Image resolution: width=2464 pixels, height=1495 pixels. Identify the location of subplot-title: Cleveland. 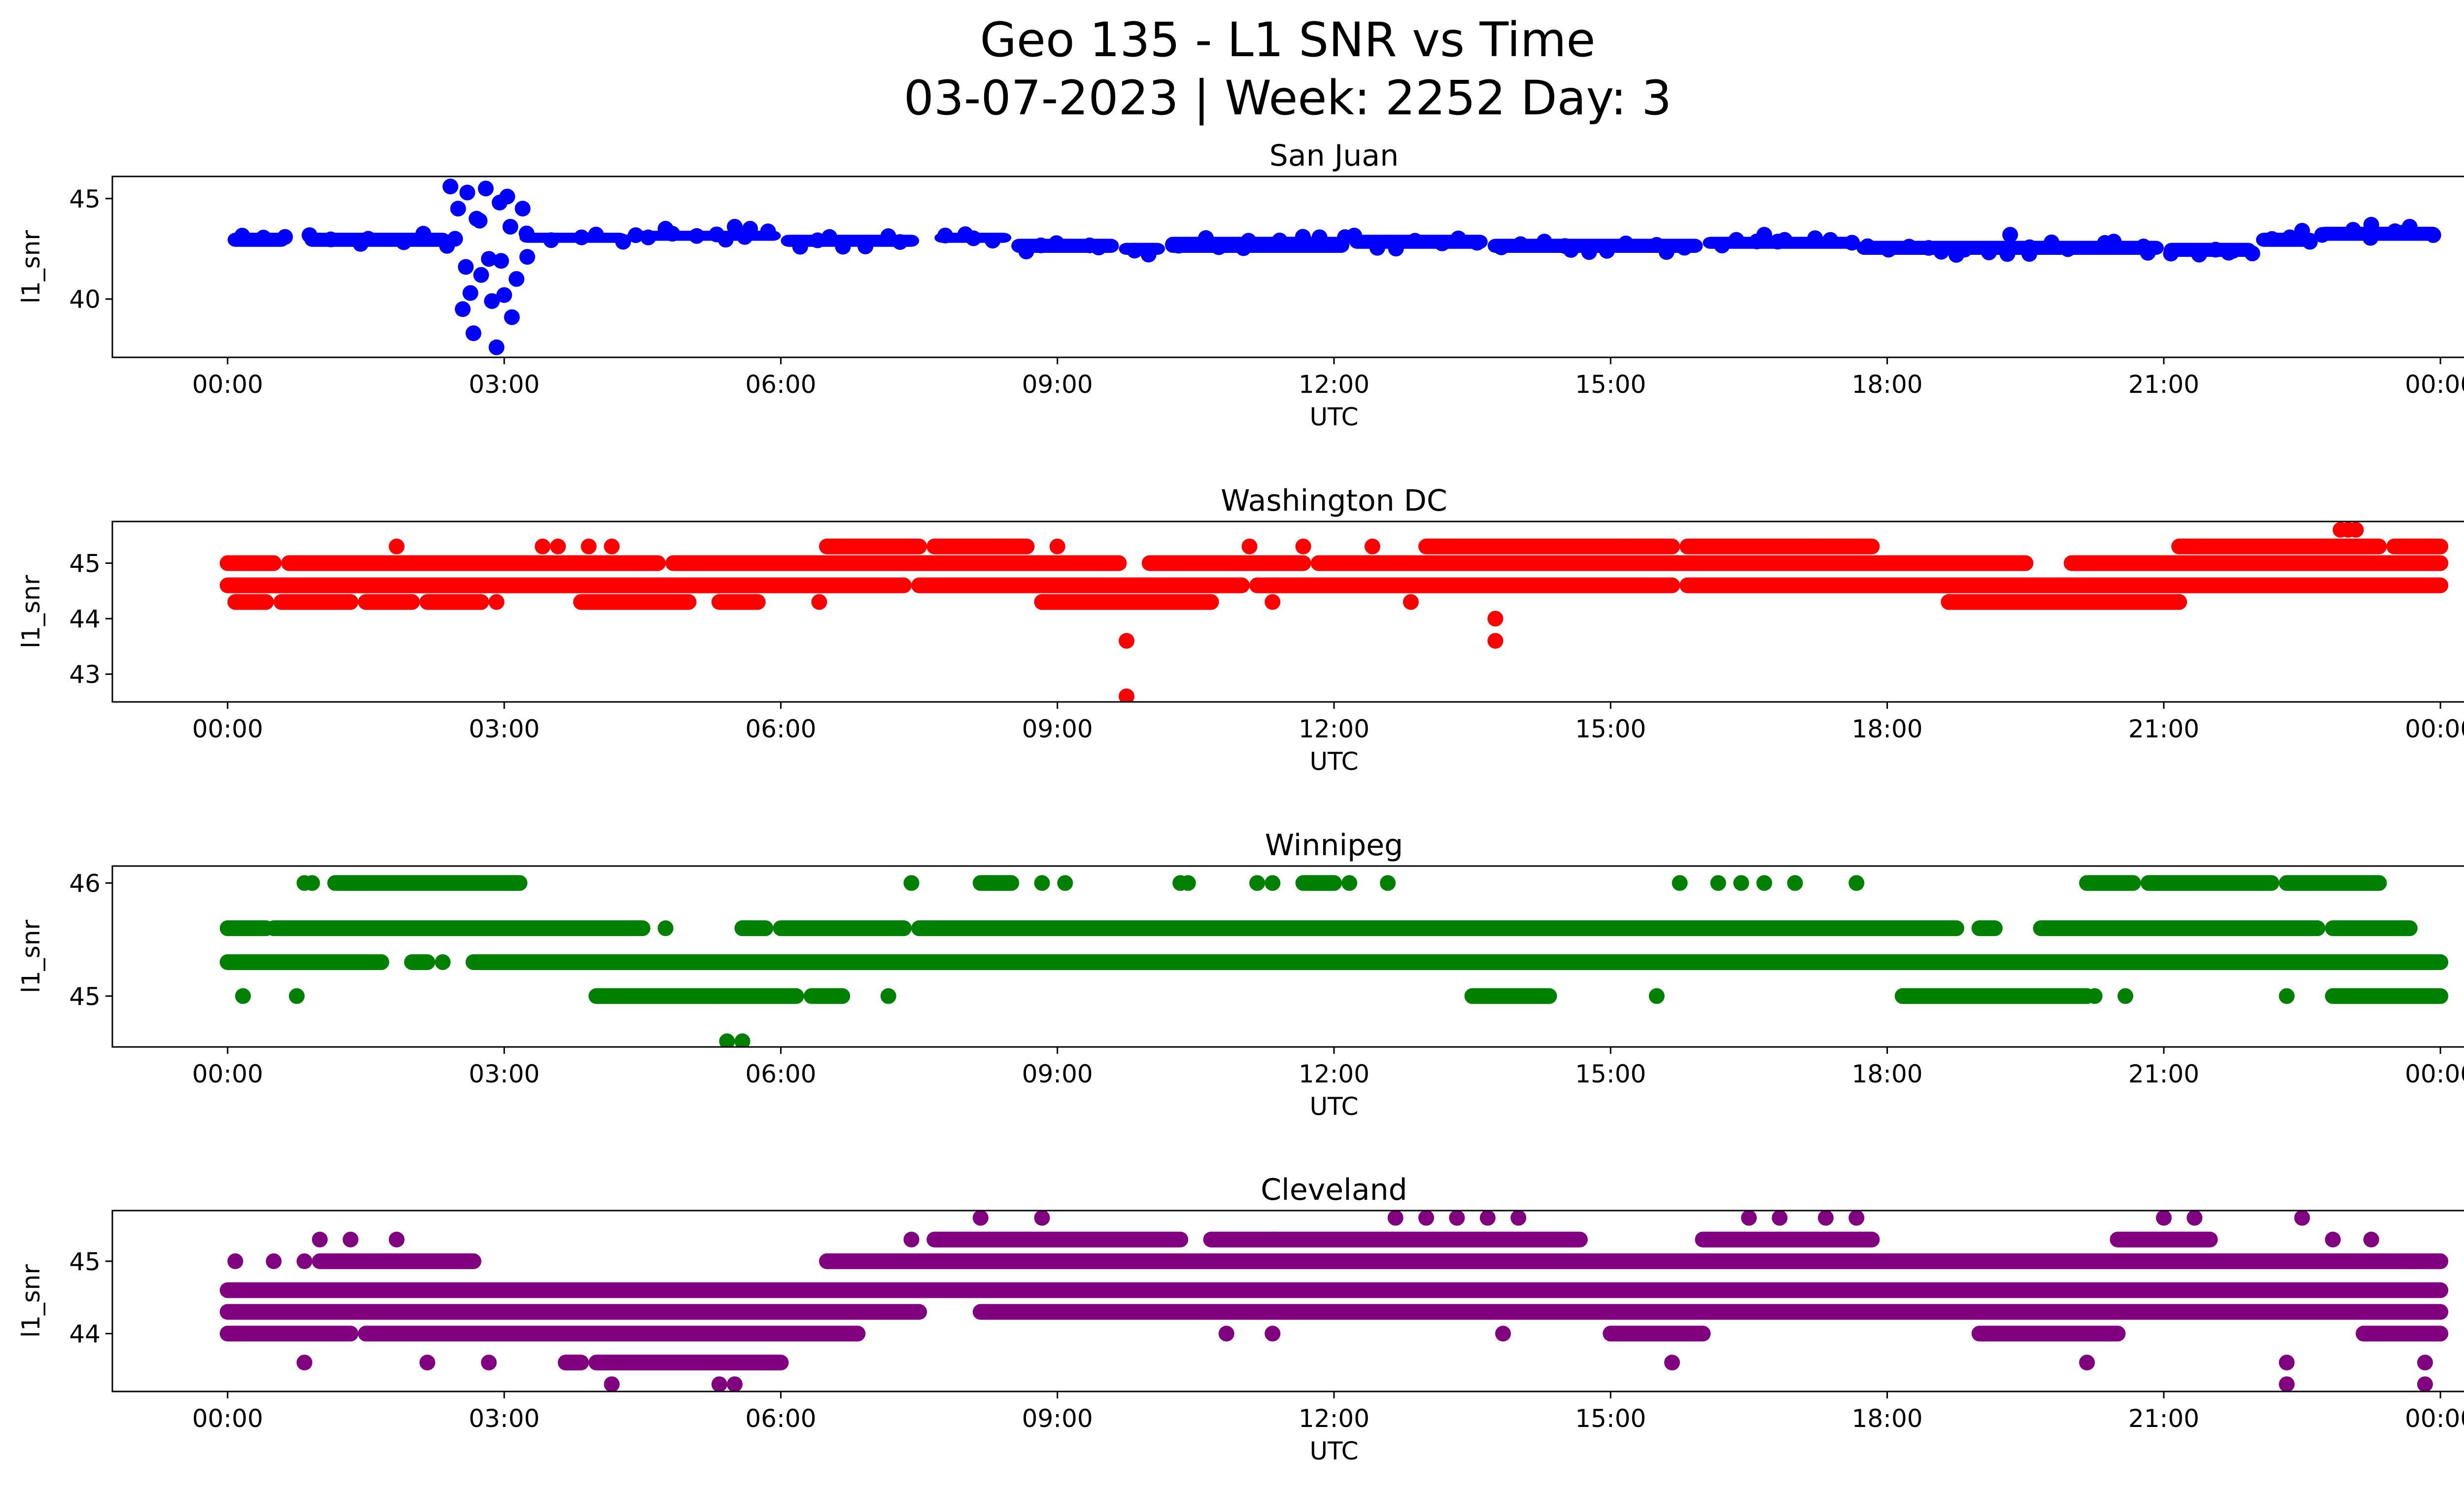
(1334, 1190).